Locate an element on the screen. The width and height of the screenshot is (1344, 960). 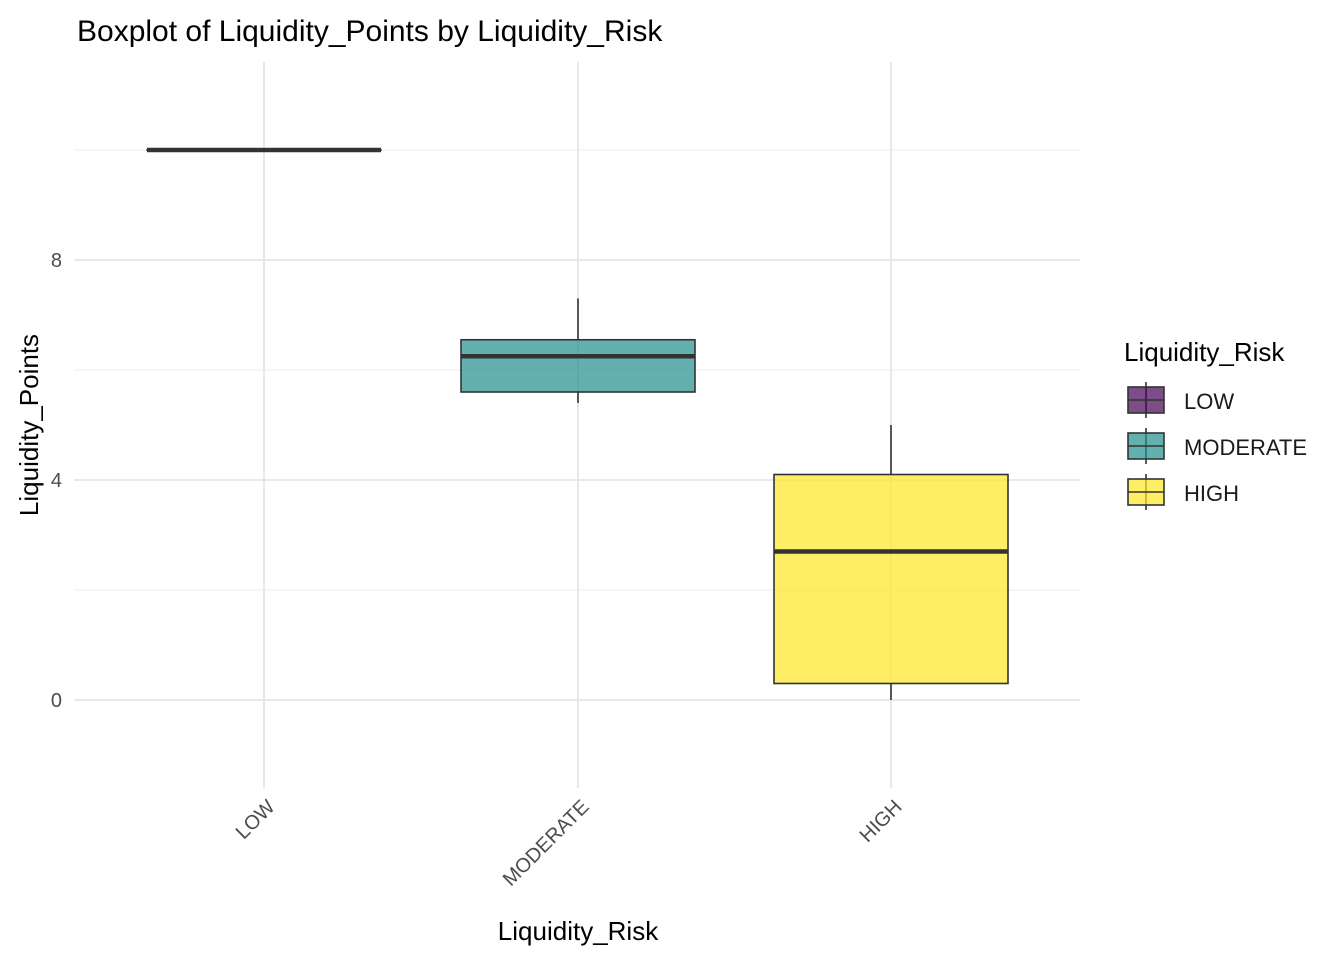
x-axis-ticks: LOW MODERATE HIGH is located at coordinates (569, 843).